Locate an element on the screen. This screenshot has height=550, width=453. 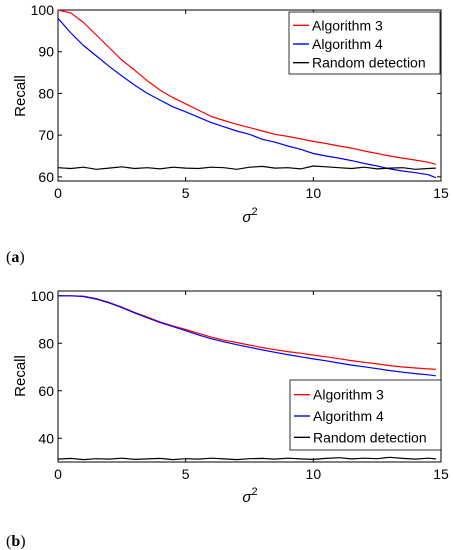
y-tick-label: 70 is located at coordinates (46, 135).